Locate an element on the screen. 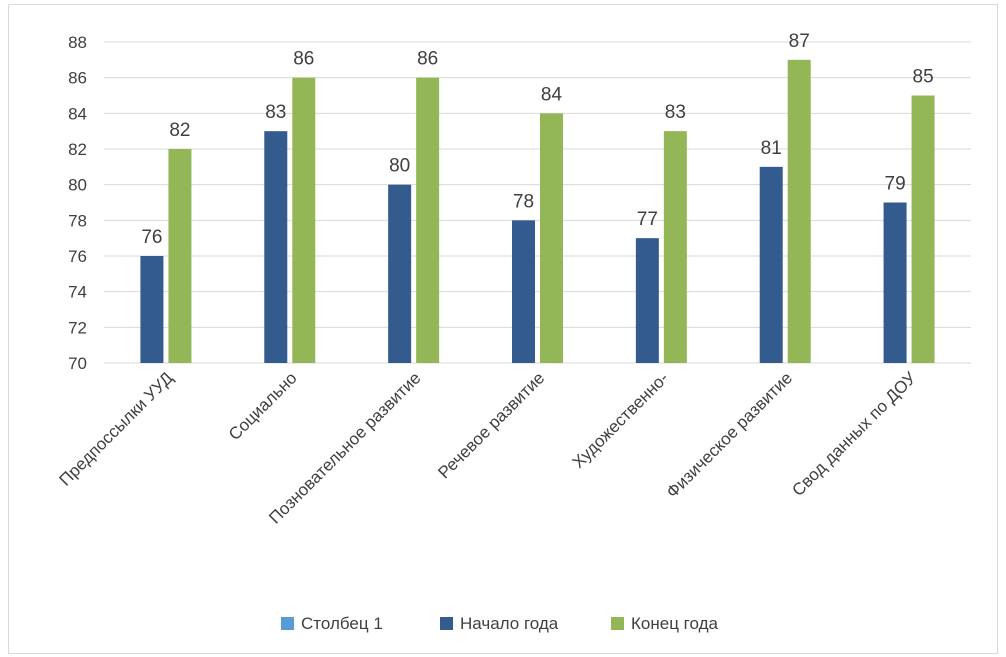 The image size is (1006, 657). y-tick-label: 72 is located at coordinates (77, 327).